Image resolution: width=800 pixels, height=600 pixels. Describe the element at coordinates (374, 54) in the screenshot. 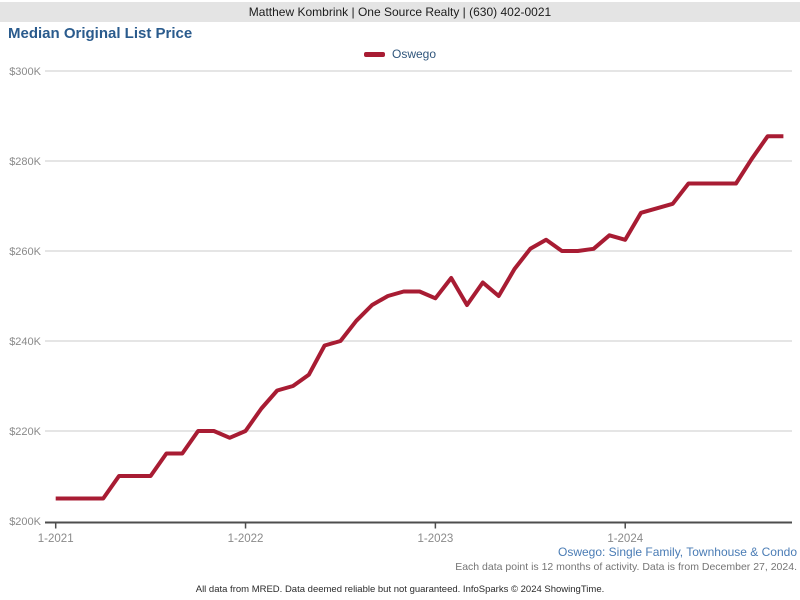

I see `oswego-series-swatch` at that location.